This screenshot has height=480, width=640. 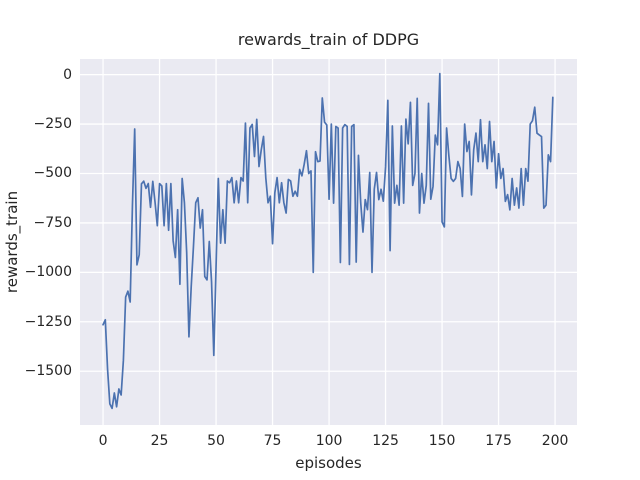 I want to click on x-tick-label: 25, so click(x=159, y=441).